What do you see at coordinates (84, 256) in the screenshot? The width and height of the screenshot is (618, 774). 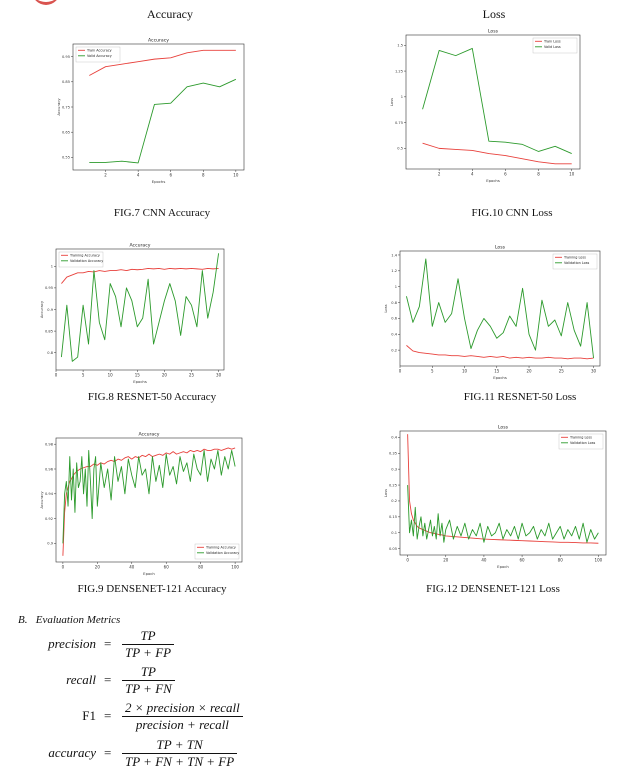 I see `legend-label: Training Accuracy` at bounding box center [84, 256].